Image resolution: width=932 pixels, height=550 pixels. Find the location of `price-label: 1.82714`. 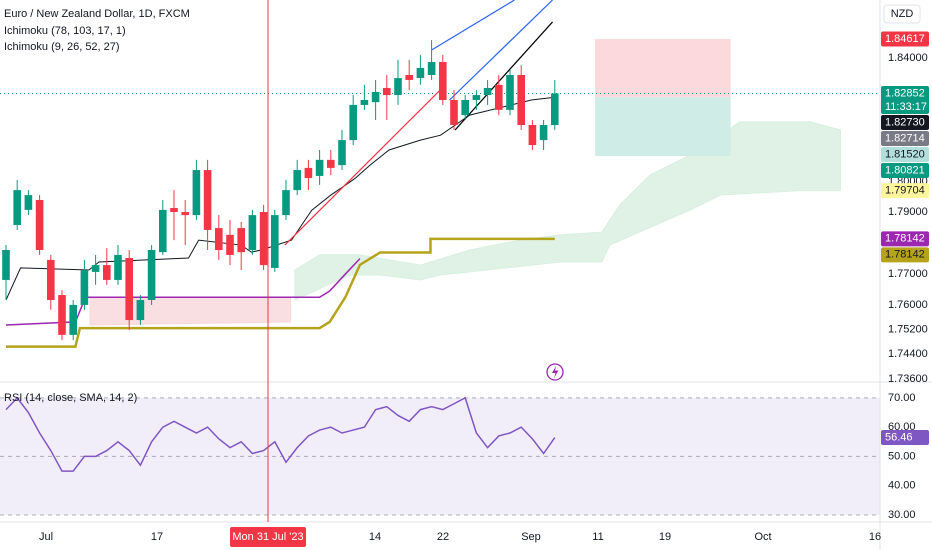

price-label: 1.82714 is located at coordinates (905, 138).